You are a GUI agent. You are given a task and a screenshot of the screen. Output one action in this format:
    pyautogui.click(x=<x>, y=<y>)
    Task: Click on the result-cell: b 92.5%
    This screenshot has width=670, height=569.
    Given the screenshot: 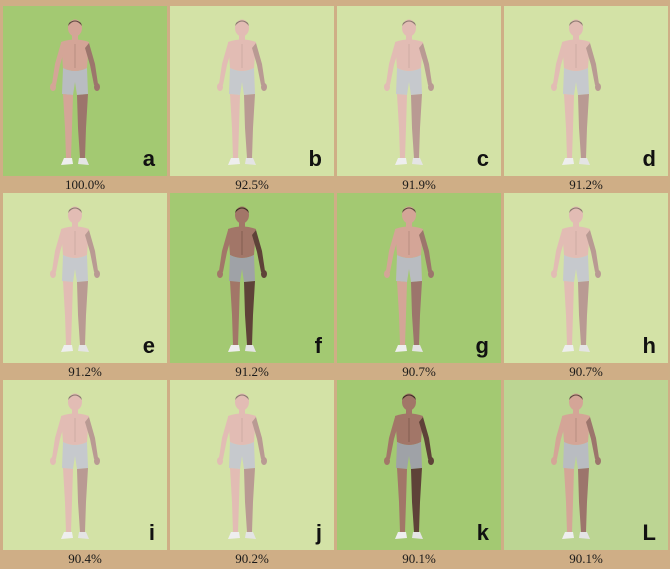 What is the action you would take?
    pyautogui.click(x=252, y=99)
    